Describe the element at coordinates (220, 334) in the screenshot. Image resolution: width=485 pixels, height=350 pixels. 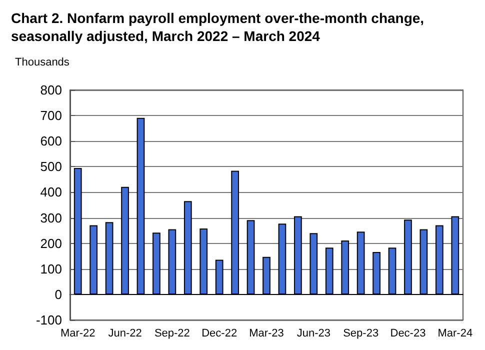
I see `x-tick-label: Dec-22` at that location.